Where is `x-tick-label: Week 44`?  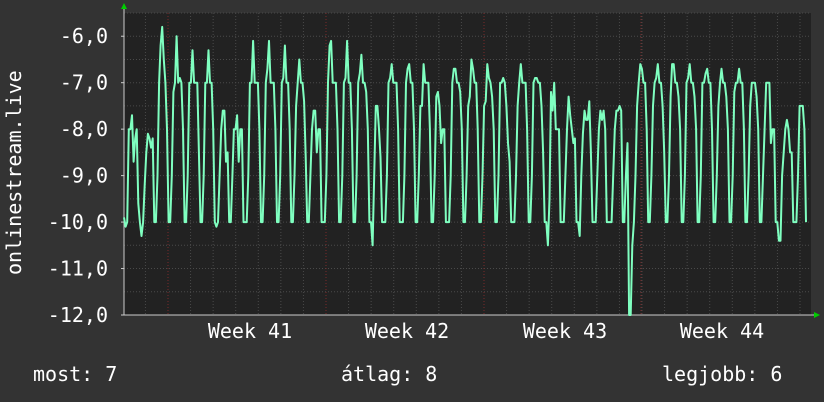
x-tick-label: Week 44 is located at coordinates (722, 331).